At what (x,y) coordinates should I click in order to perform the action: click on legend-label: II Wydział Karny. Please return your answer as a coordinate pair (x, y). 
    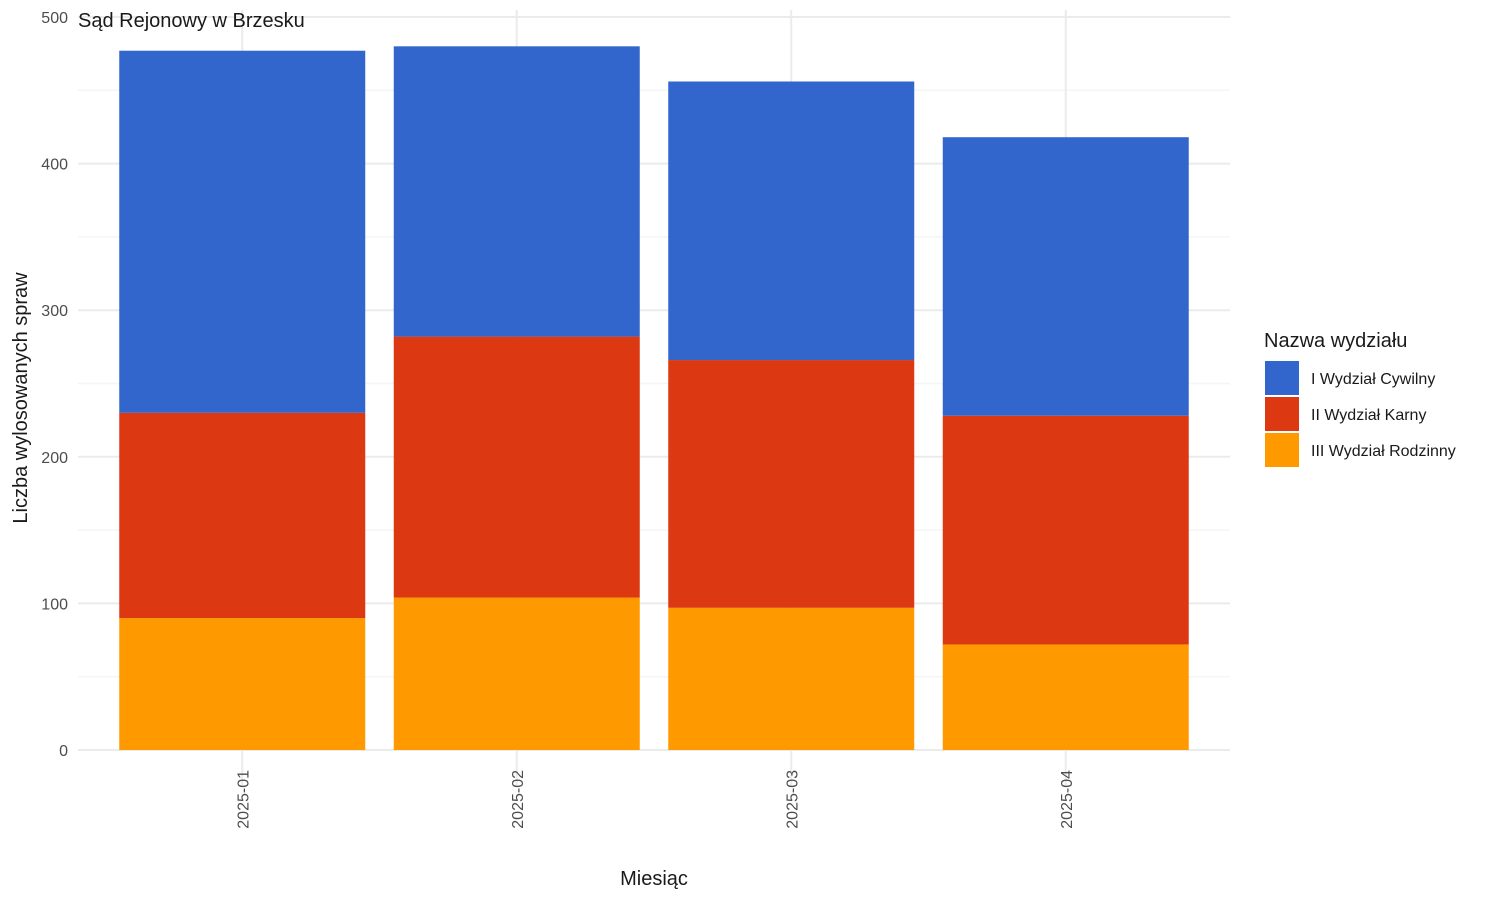
    Looking at the image, I should click on (1368, 415).